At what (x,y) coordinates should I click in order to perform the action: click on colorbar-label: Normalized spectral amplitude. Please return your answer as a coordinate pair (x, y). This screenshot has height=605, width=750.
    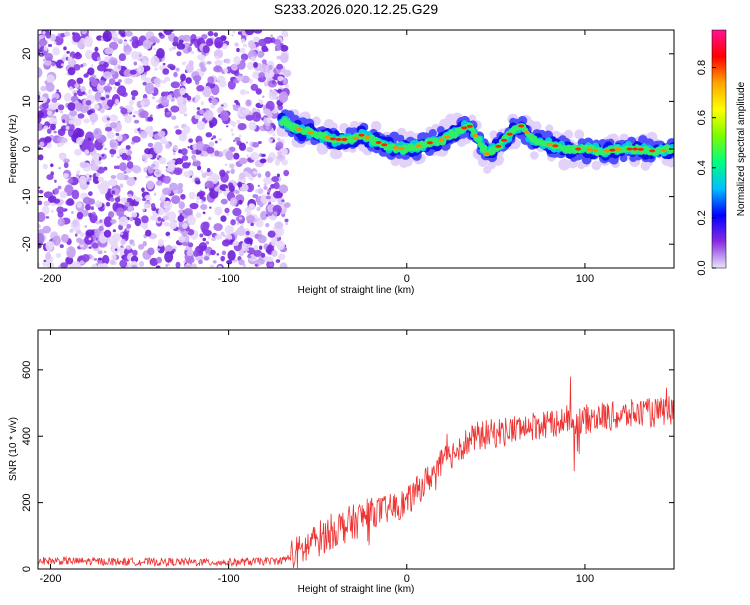
    Looking at the image, I should click on (741, 148).